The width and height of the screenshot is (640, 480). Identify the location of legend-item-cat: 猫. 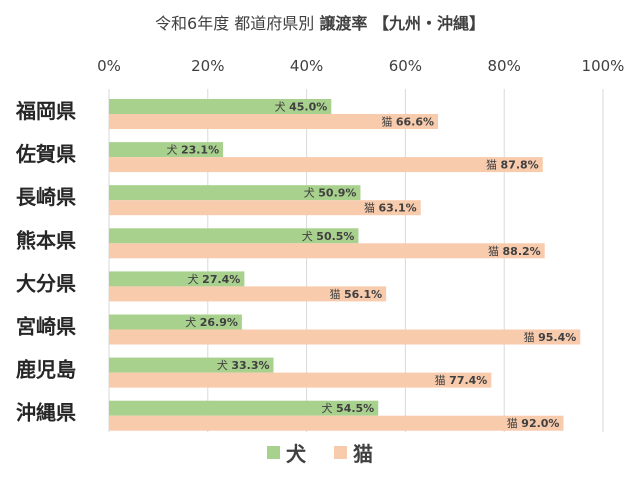
(353, 452).